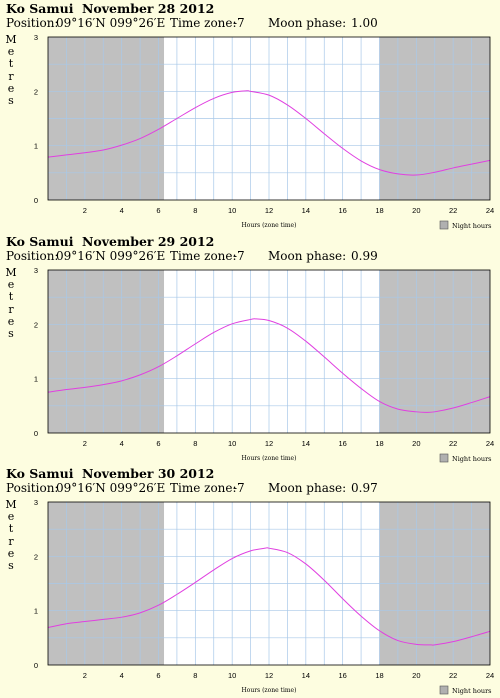  Describe the element at coordinates (364, 256) in the screenshot. I see `moon-phase-value: 0.99` at that location.